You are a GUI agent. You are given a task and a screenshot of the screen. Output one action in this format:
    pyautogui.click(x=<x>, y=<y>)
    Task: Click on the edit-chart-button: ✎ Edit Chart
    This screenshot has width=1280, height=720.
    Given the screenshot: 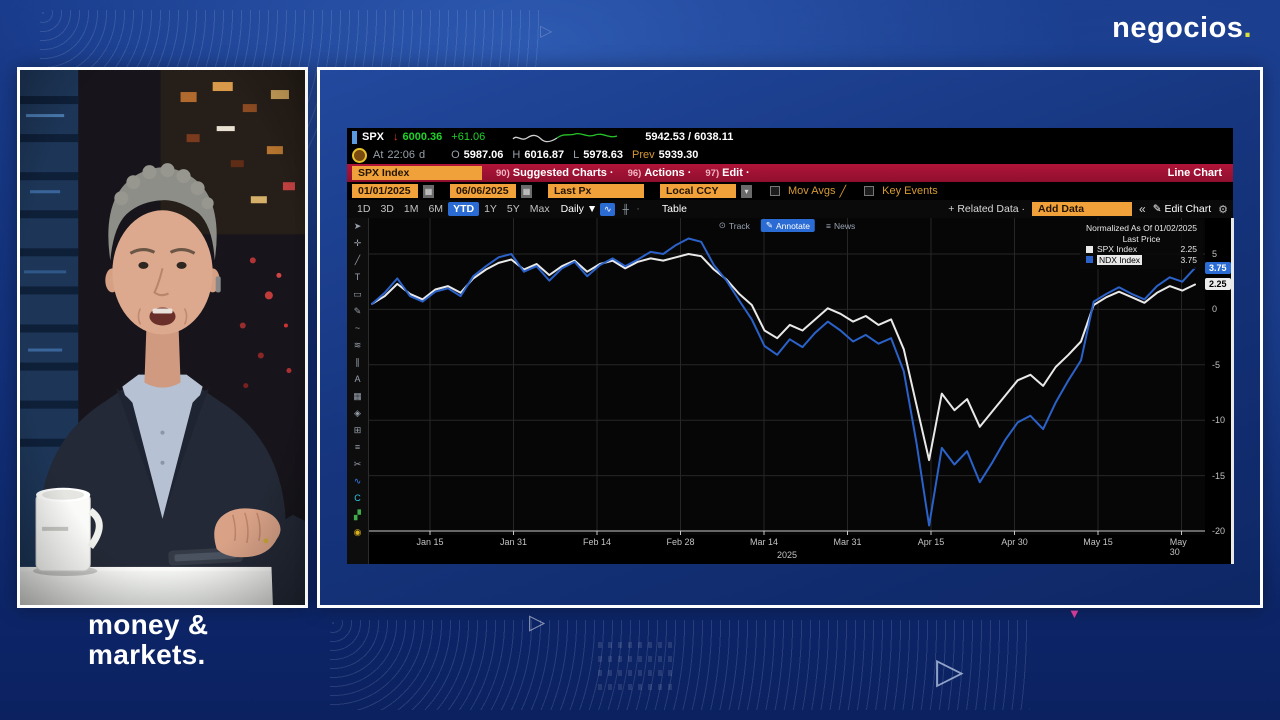 What is the action you would take?
    pyautogui.click(x=1182, y=209)
    